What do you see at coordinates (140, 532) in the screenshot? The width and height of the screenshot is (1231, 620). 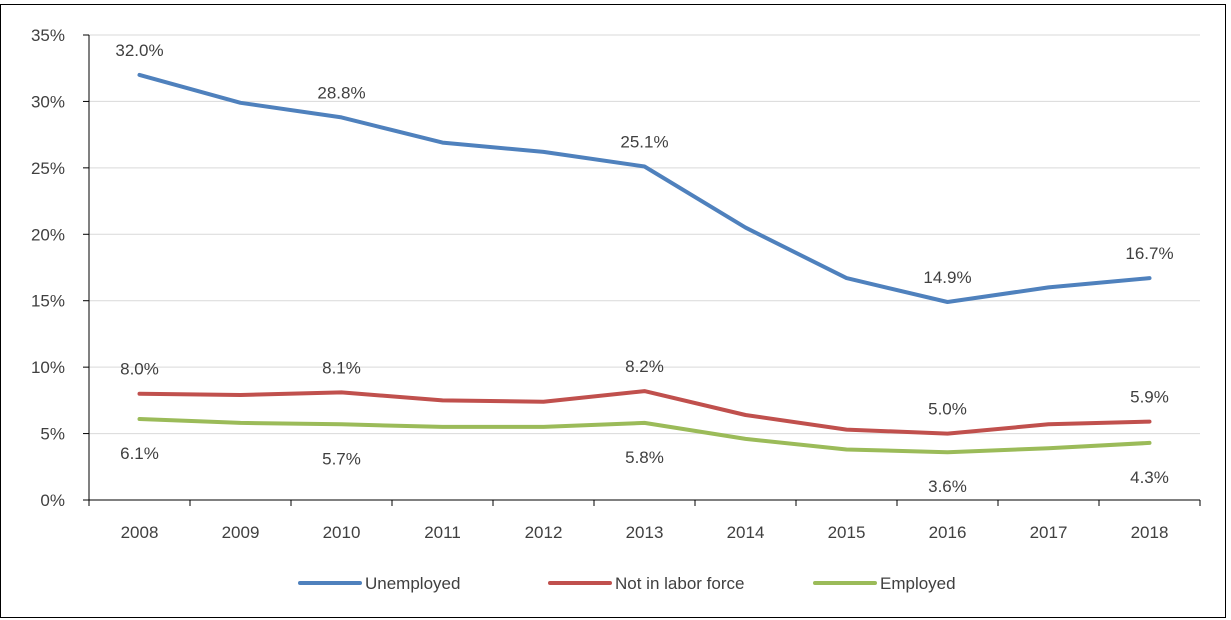 I see `x-tick-label: 2008` at bounding box center [140, 532].